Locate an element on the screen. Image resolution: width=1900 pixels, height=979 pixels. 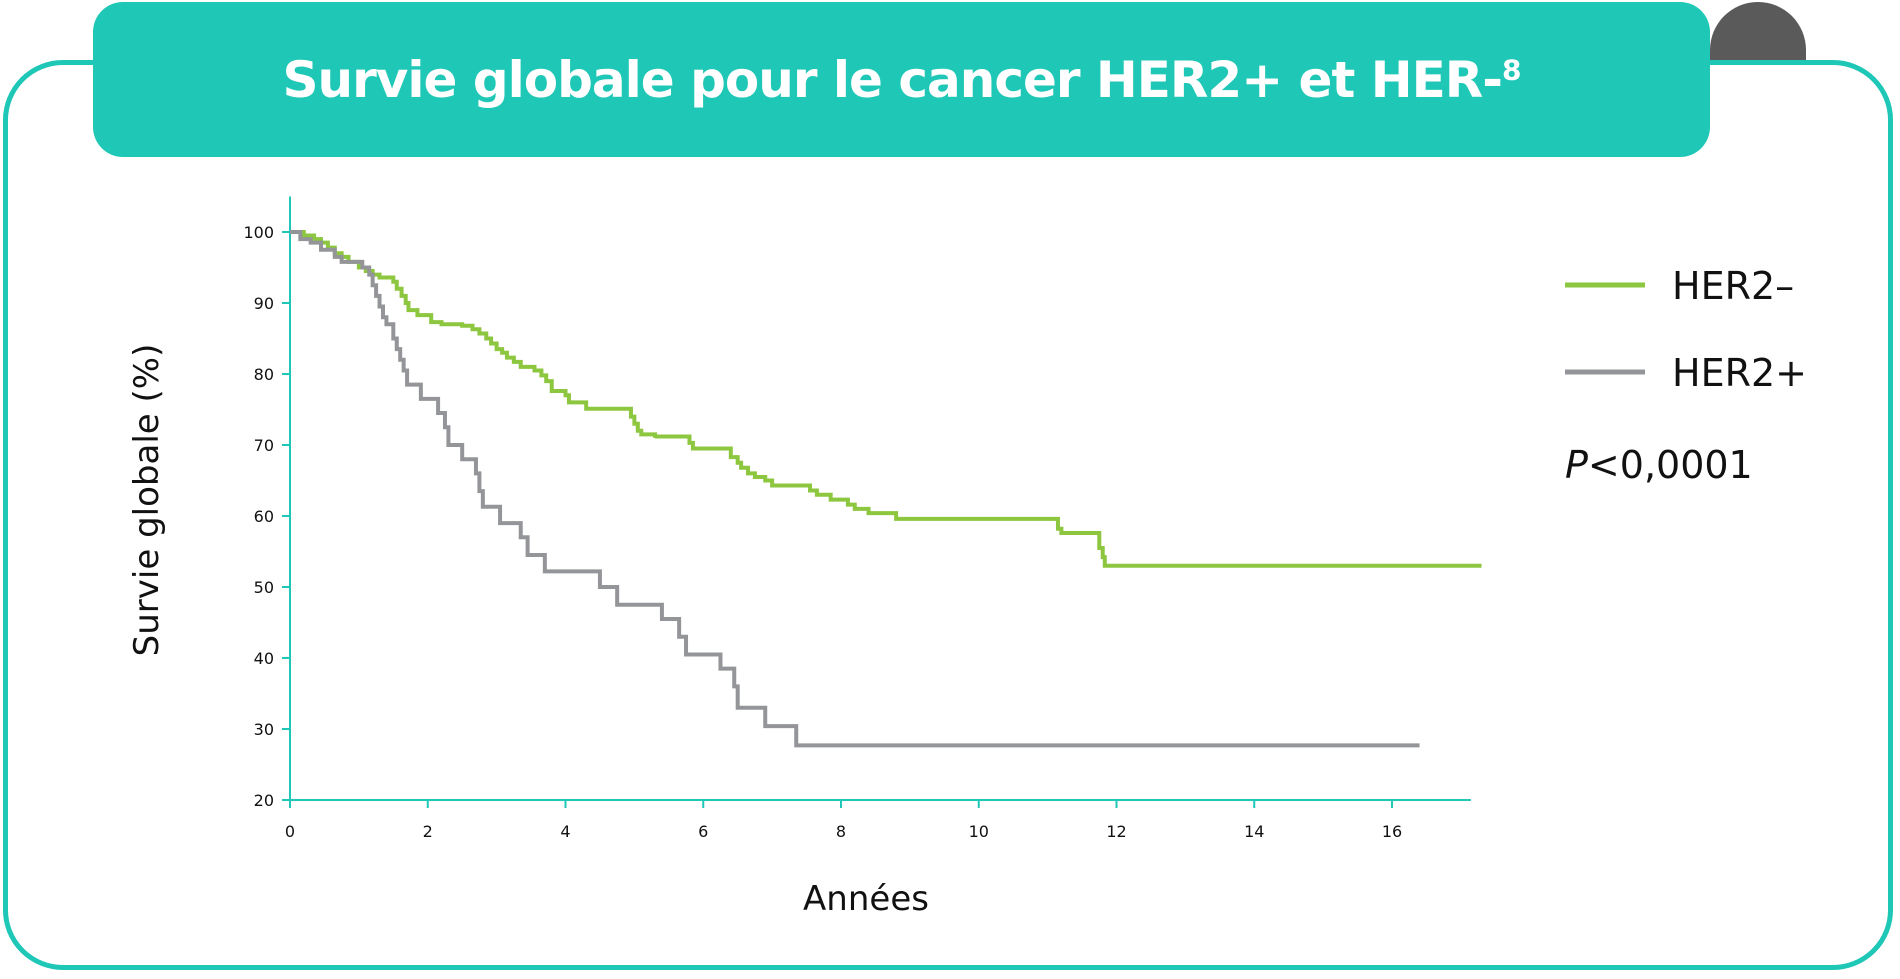
y-tick-label: 80 is located at coordinates (264, 374).